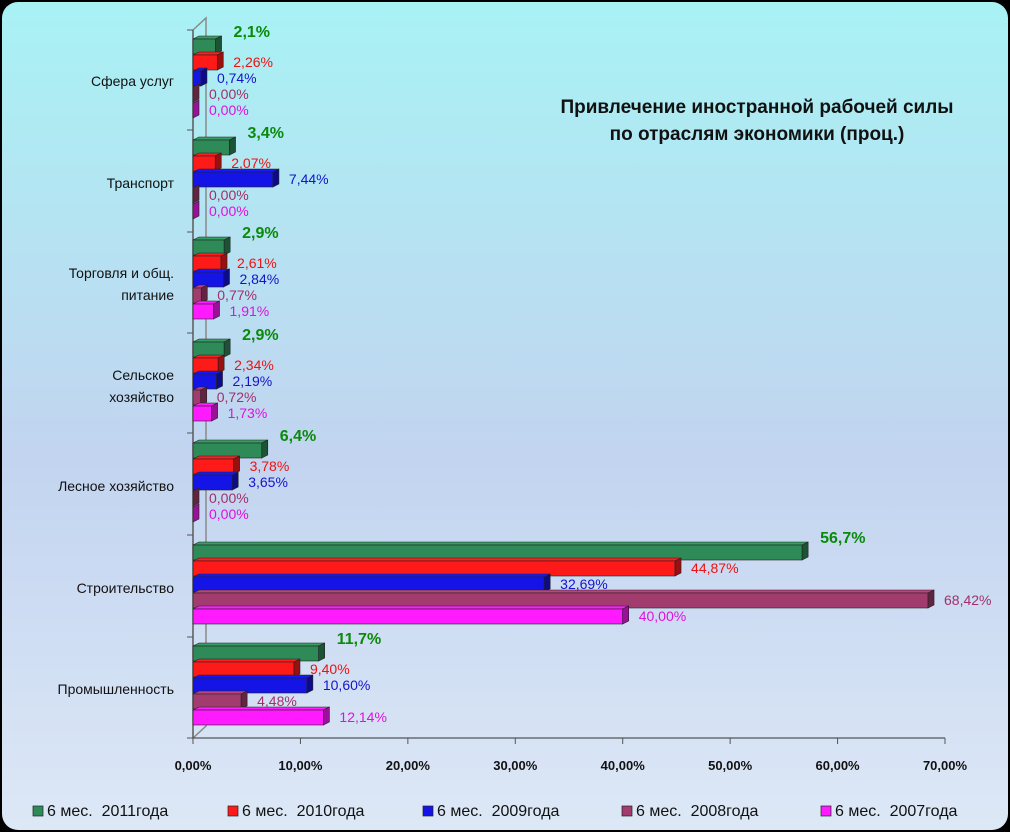 The image size is (1010, 832). I want to click on data-label: 2,84%, so click(260, 279).